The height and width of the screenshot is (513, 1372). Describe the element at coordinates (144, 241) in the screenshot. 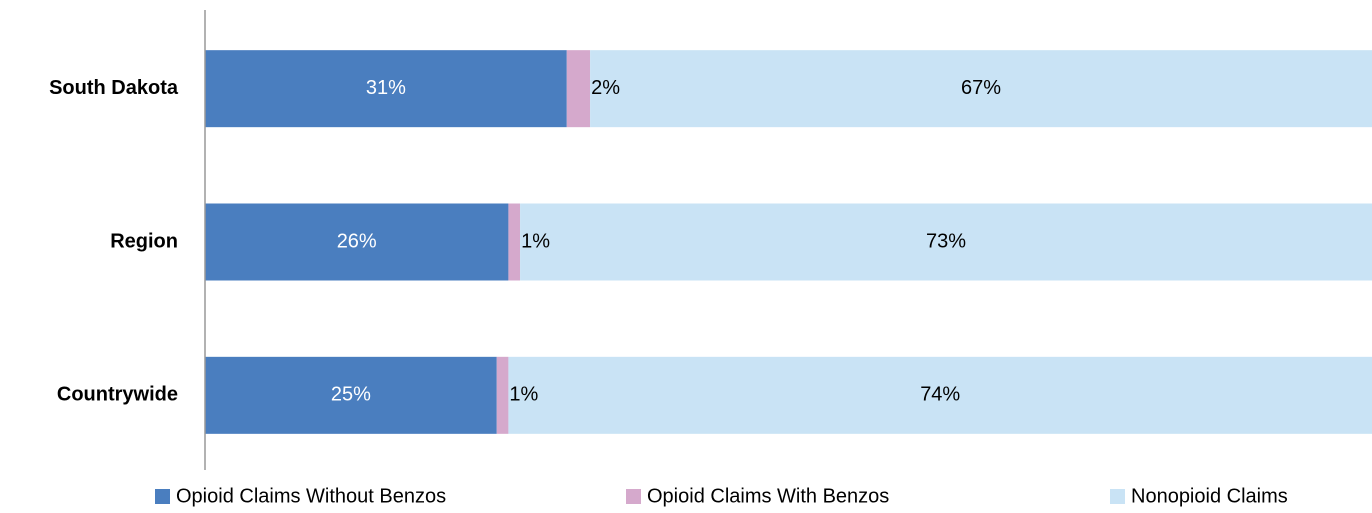

I see `category-label: Region` at that location.